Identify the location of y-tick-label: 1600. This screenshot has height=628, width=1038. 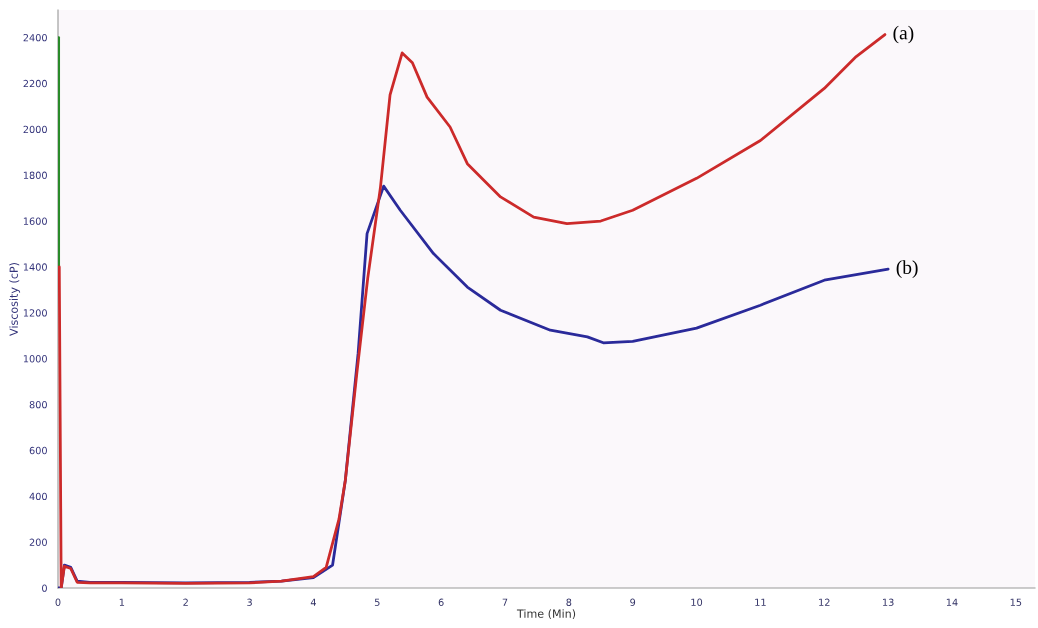
(35, 221).